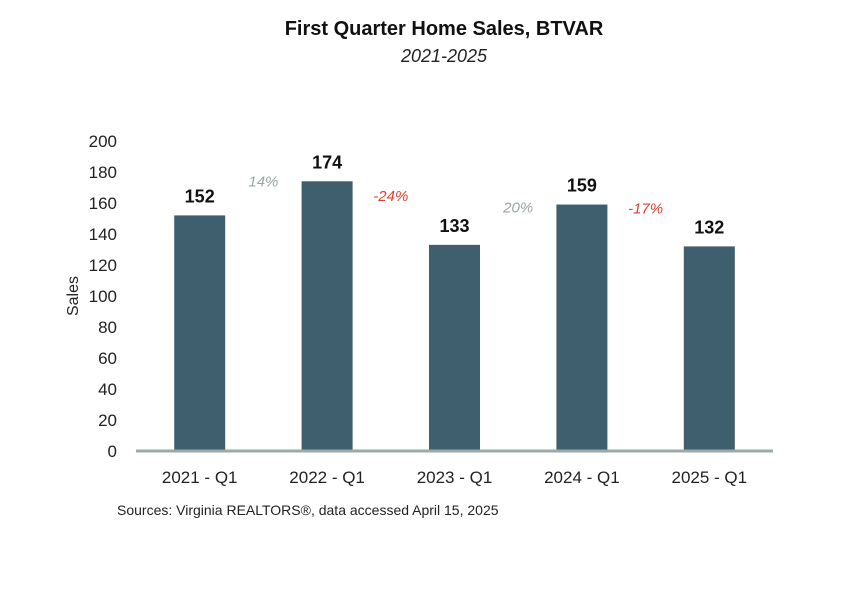 The image size is (858, 598). Describe the element at coordinates (107, 327) in the screenshot. I see `y-tick-label: 80` at that location.